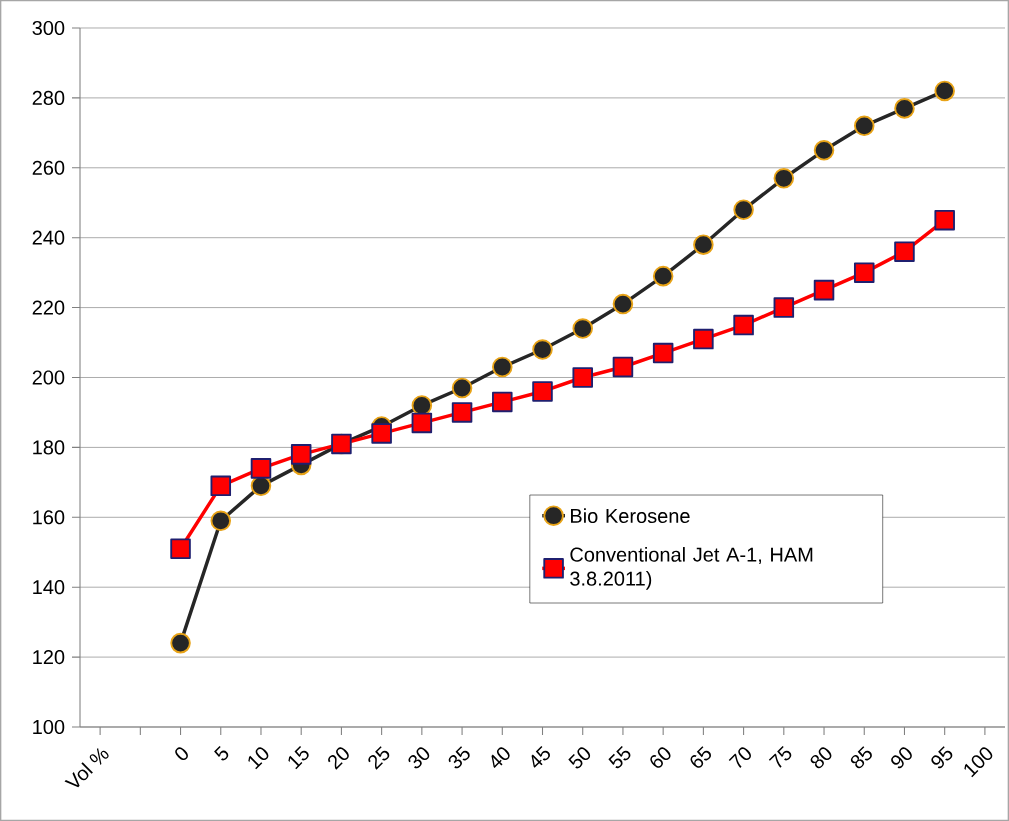  What do you see at coordinates (48, 28) in the screenshot?
I see `y-tick-label: 300` at bounding box center [48, 28].